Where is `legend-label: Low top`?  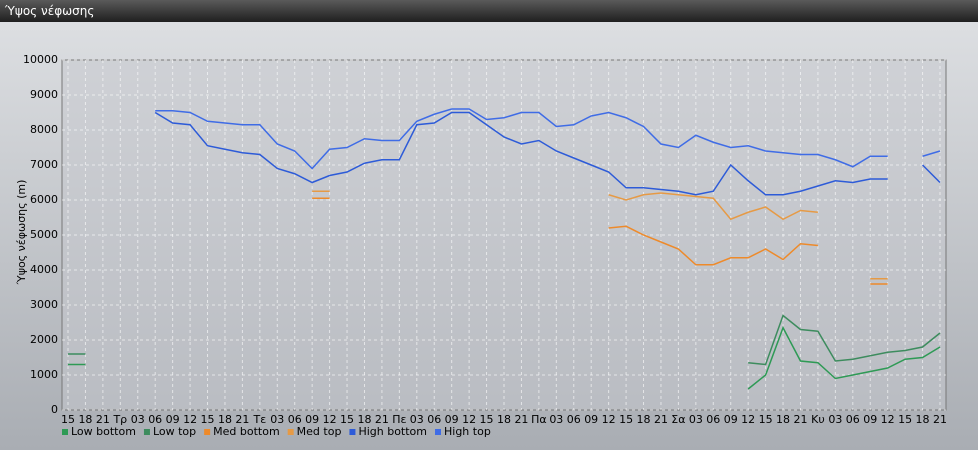 legend-label: Low top is located at coordinates (174, 431).